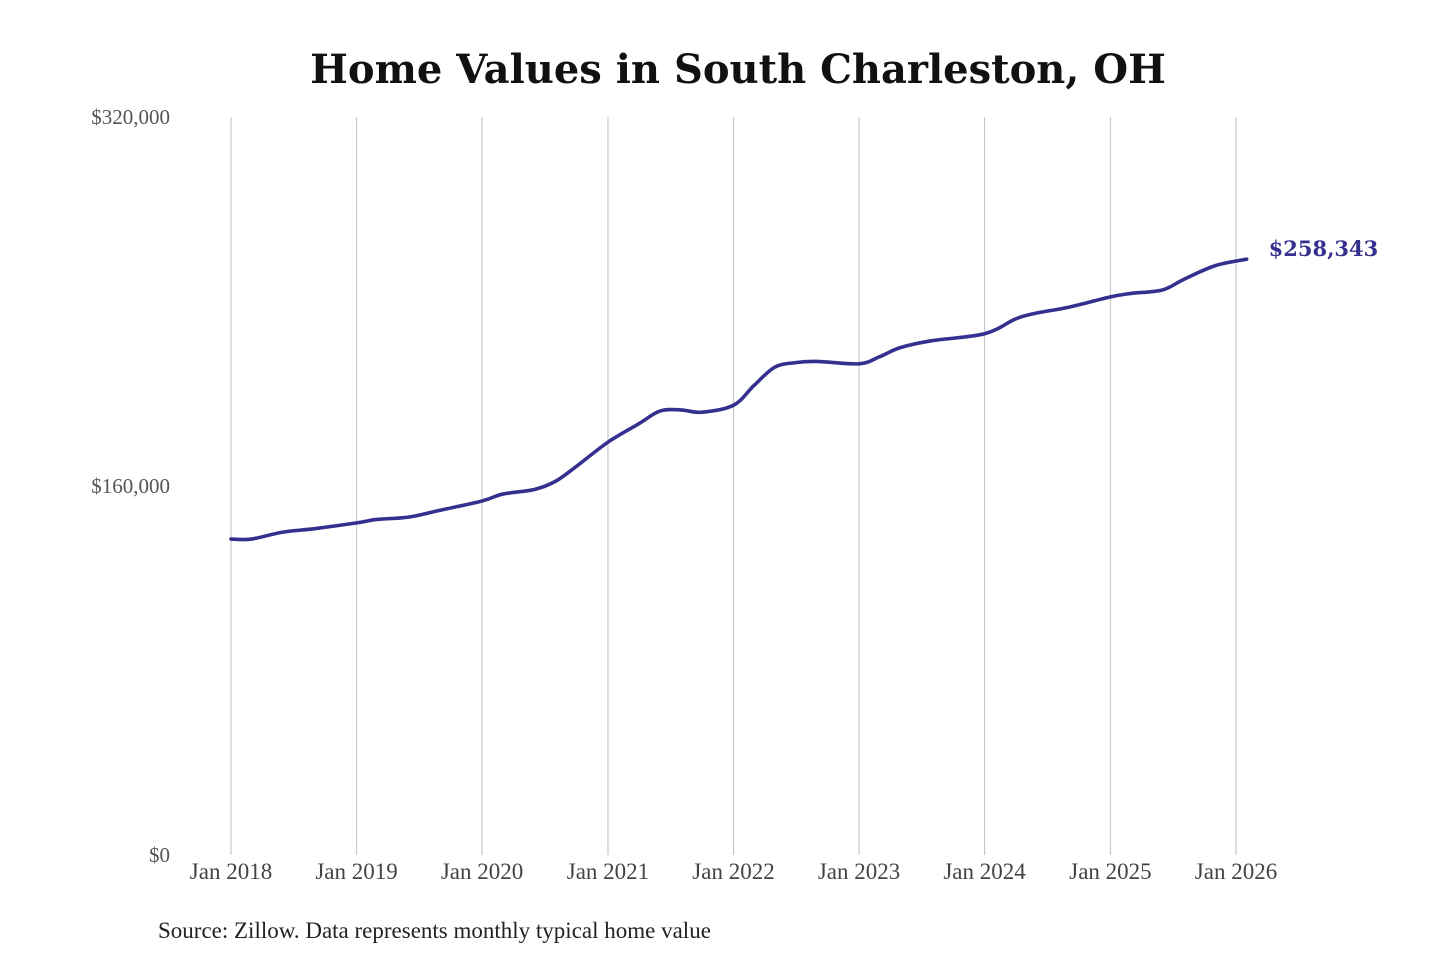  I want to click on end-value-label: $258,343, so click(1324, 248).